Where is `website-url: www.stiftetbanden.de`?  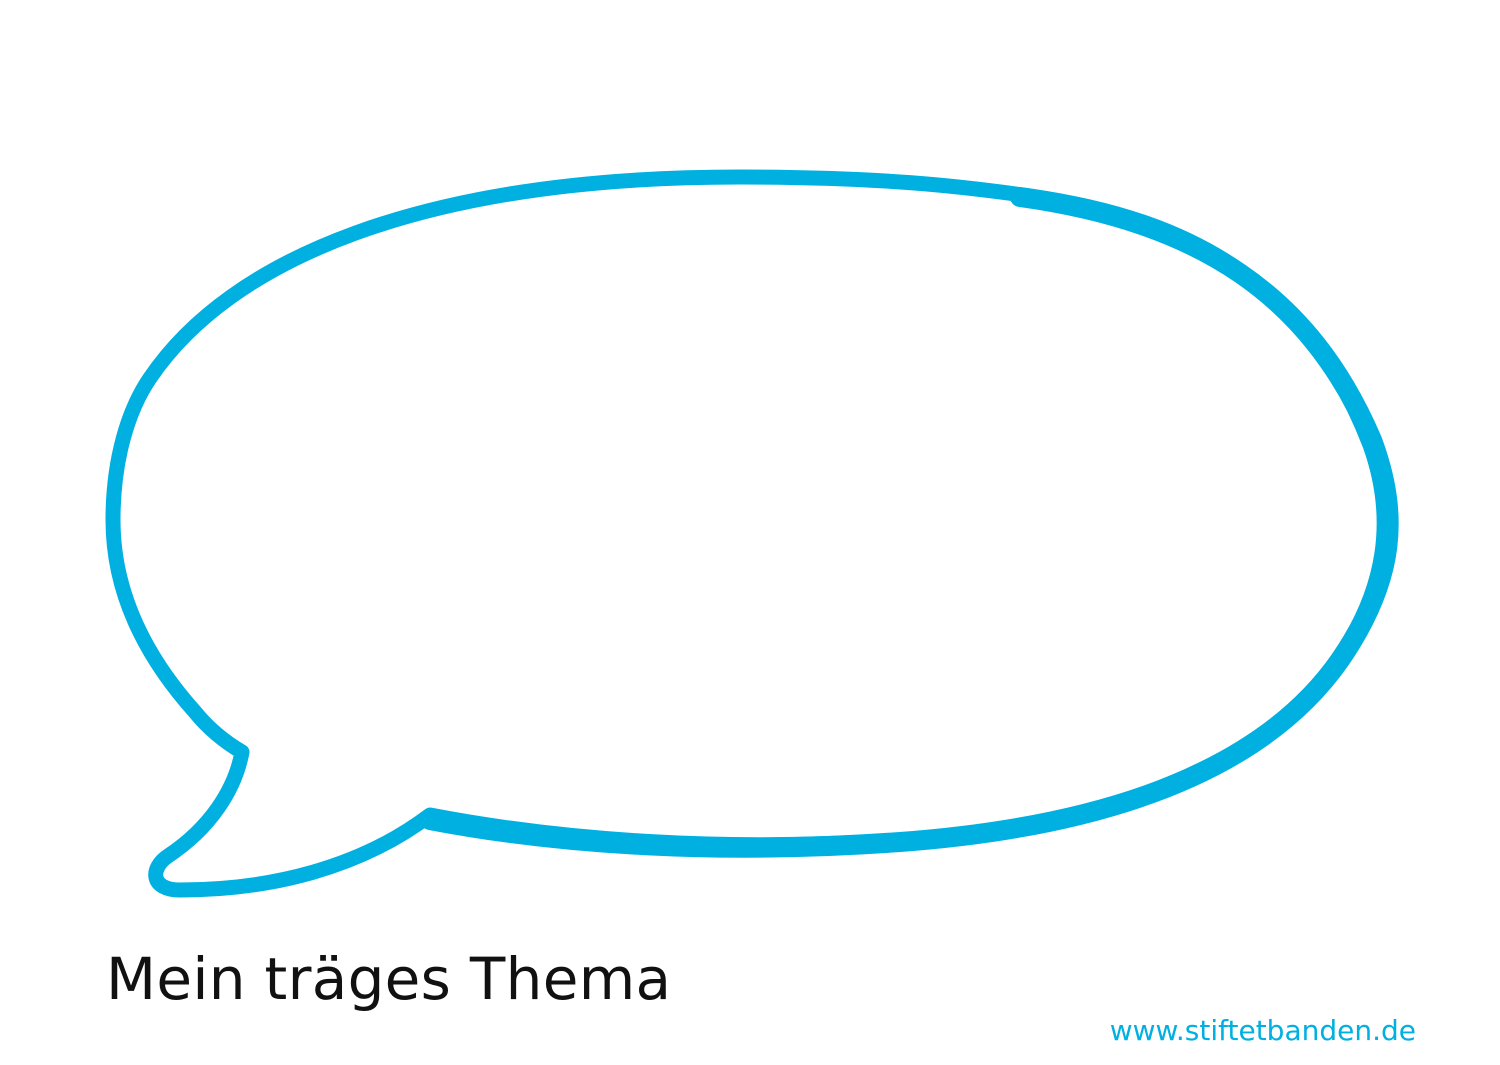 website-url: www.stiftetbanden.de is located at coordinates (1262, 1030).